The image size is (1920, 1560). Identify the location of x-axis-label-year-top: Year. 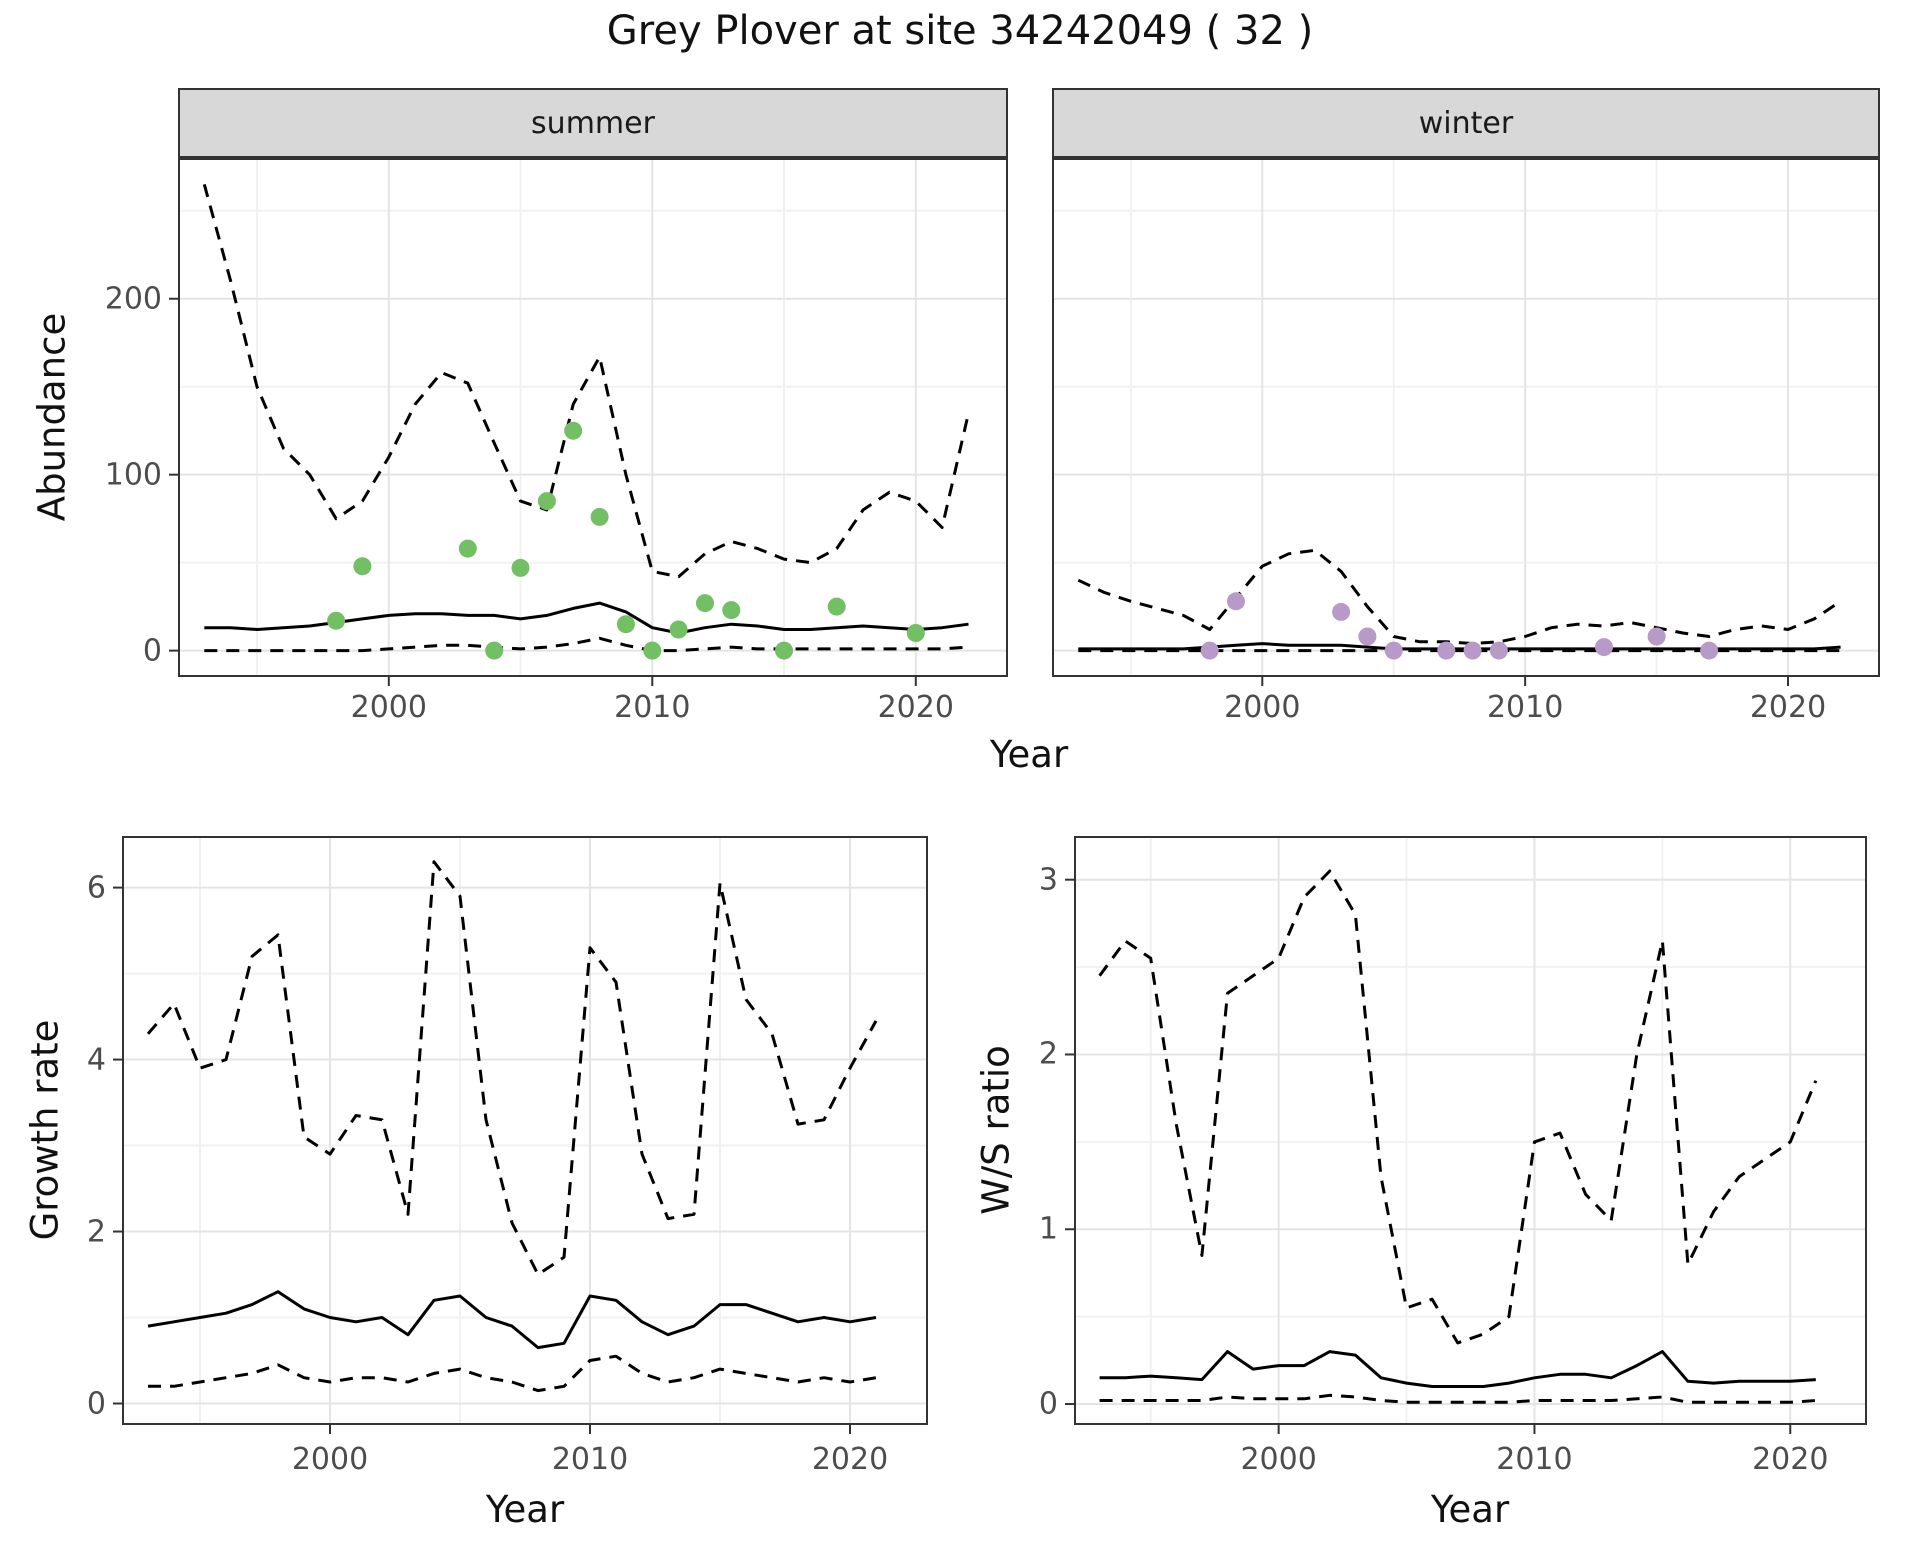
(1029, 754).